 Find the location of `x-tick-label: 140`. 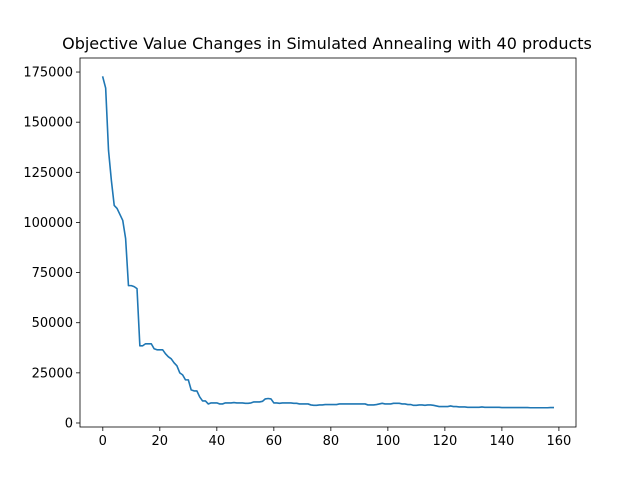

x-tick-label: 140 is located at coordinates (501, 441).